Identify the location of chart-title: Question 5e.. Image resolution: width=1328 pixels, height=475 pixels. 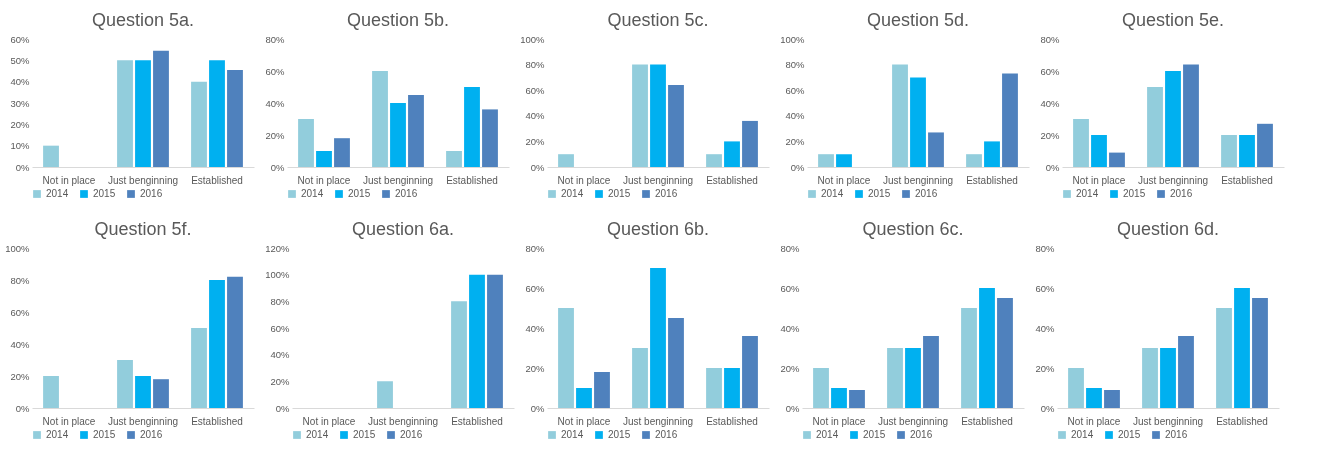
(1173, 20).